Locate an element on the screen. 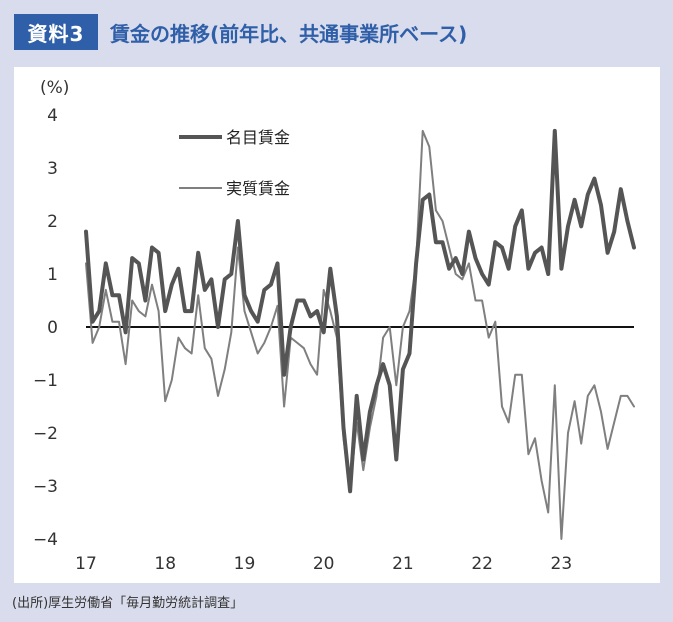  y-tick-label: 4 is located at coordinates (52, 116).